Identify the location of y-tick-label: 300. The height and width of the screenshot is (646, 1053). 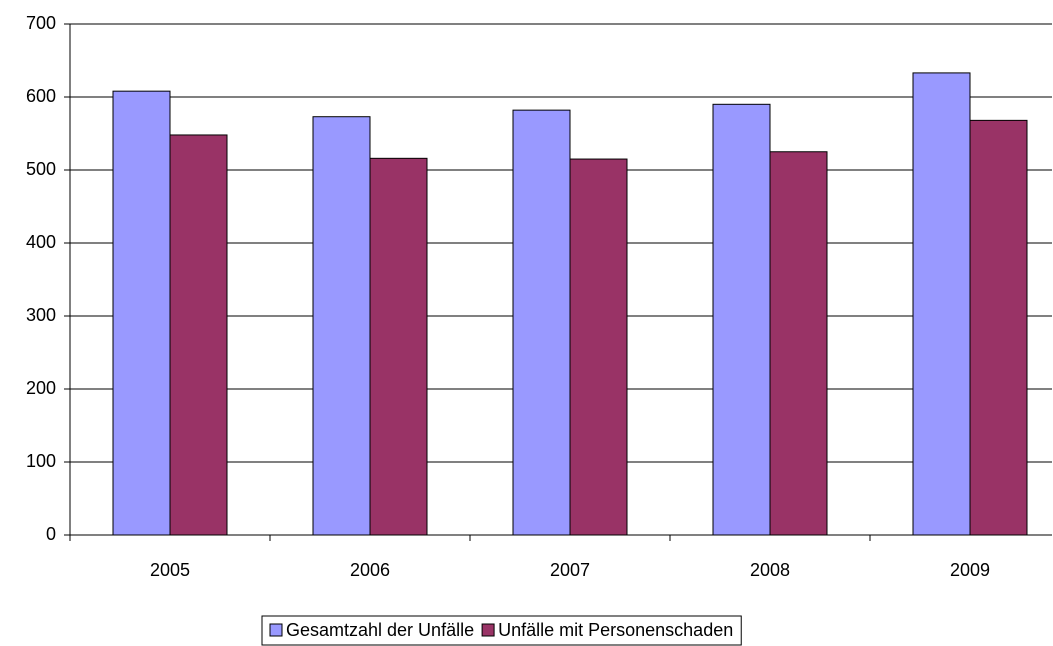
(41, 315).